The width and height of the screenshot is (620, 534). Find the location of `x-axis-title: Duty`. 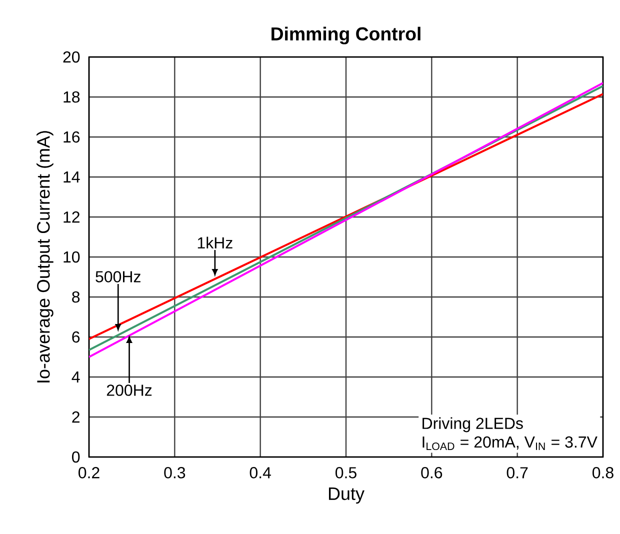

x-axis-title: Duty is located at coordinates (346, 496).